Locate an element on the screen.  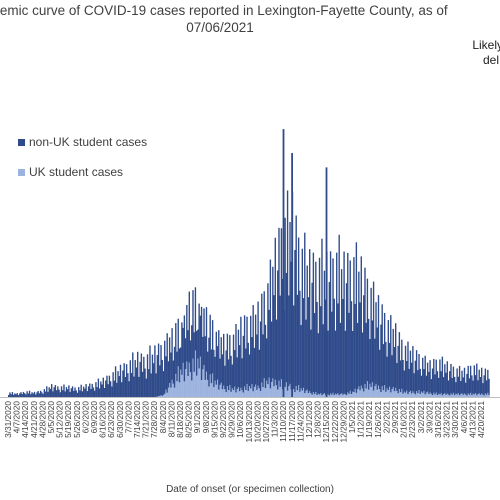
peak-bar is located at coordinates (283, 263).